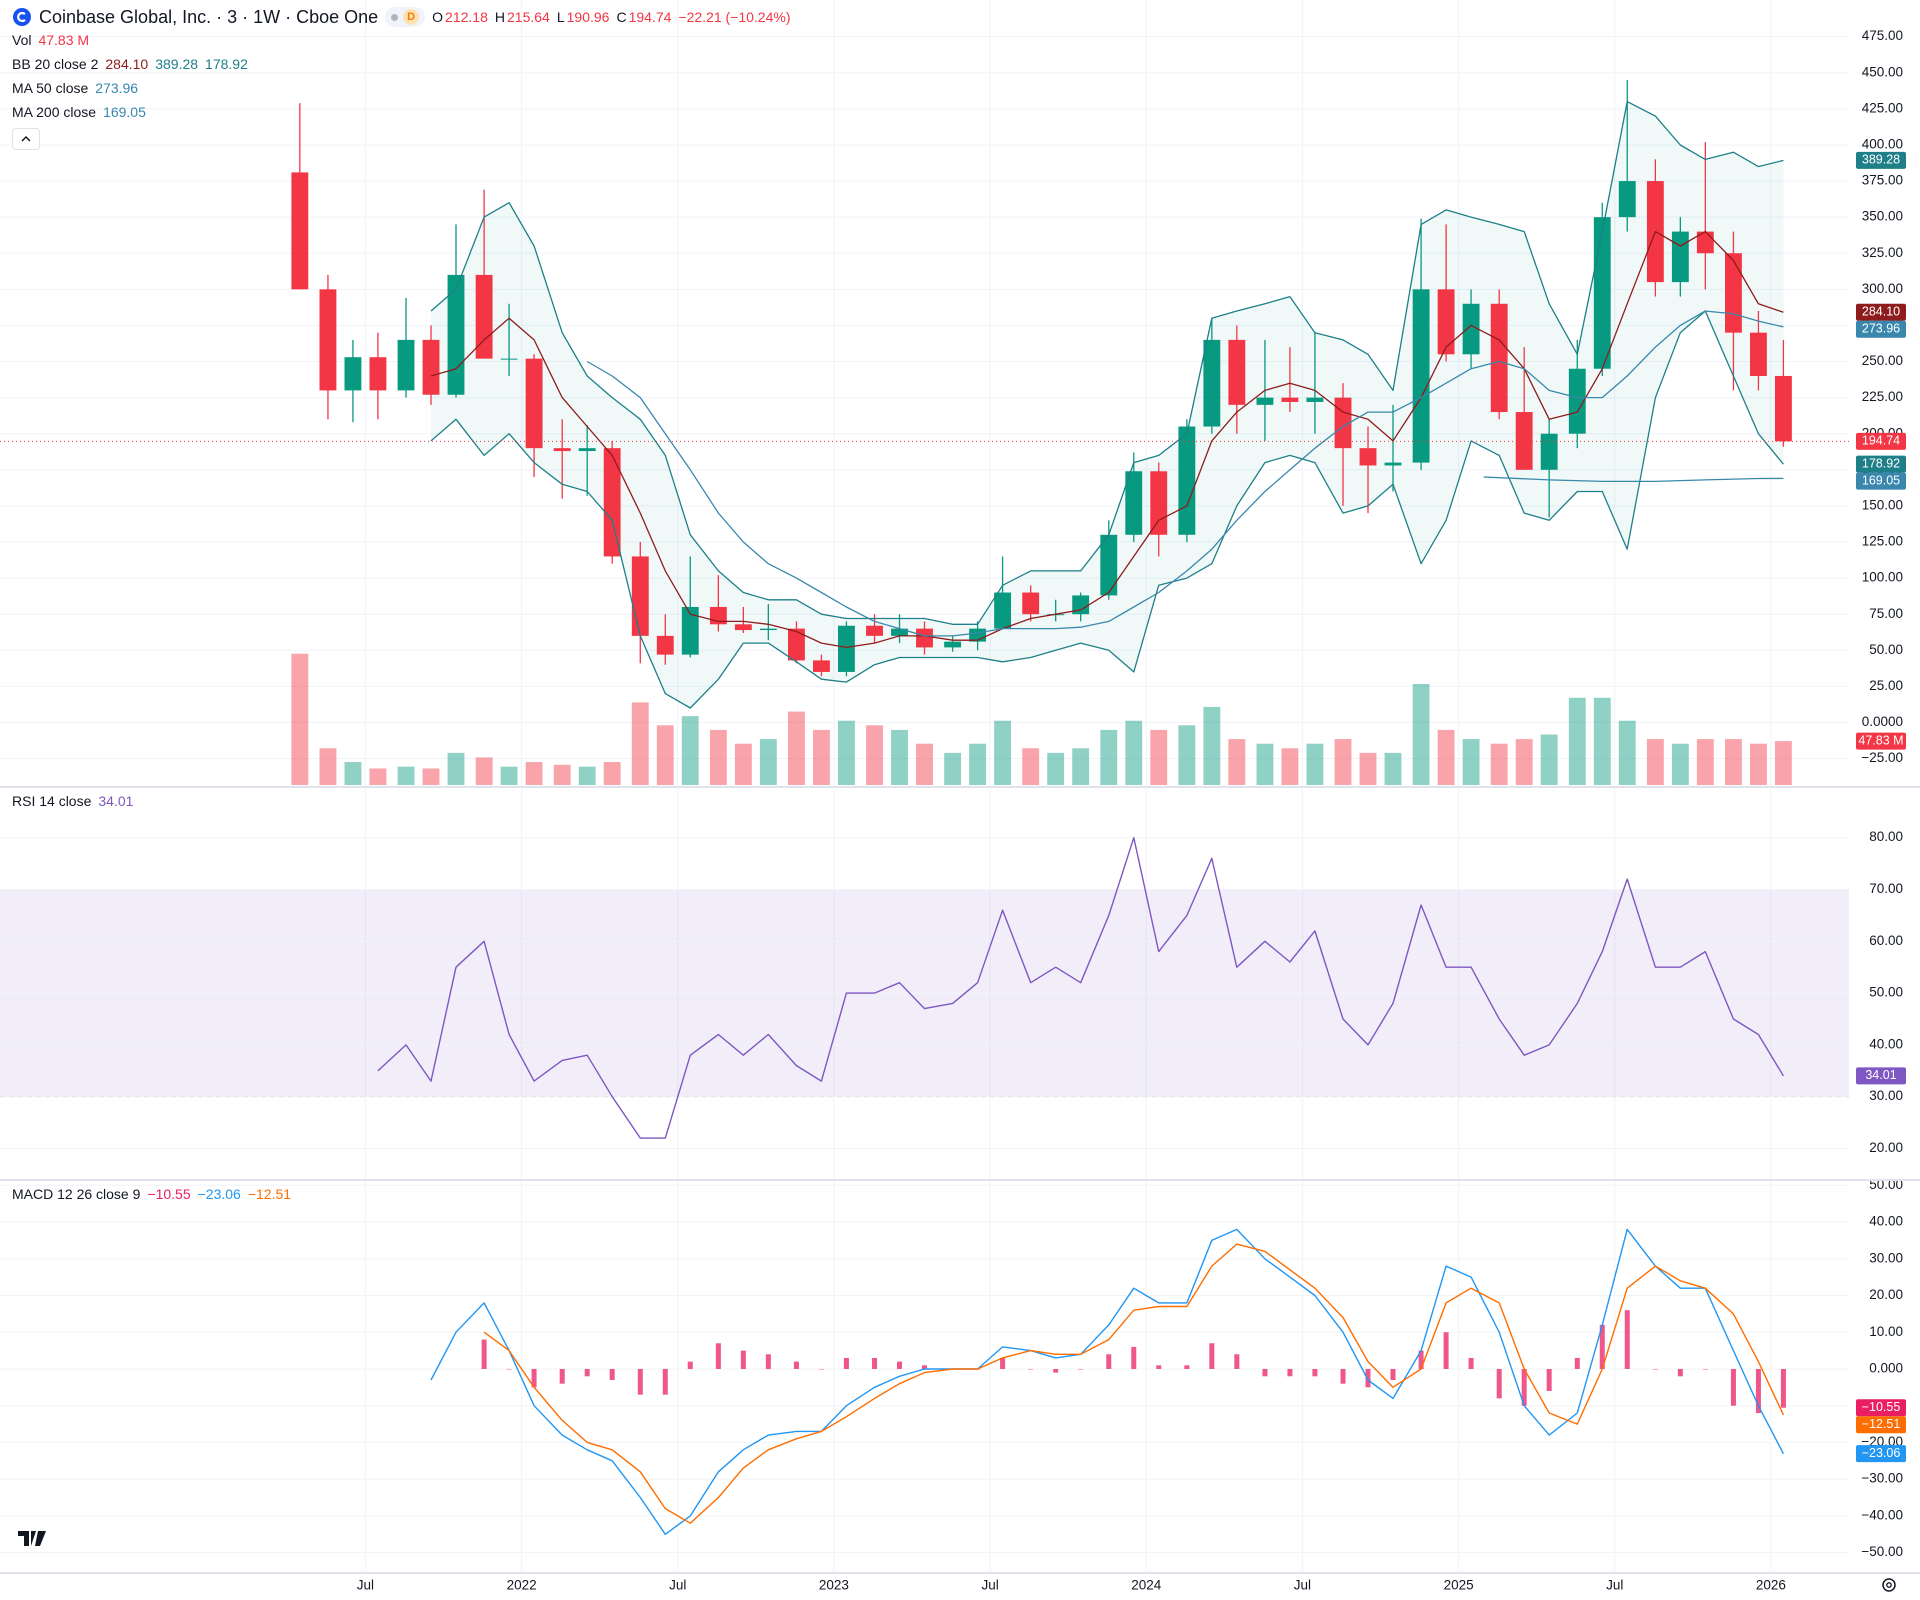  What do you see at coordinates (1882, 757) in the screenshot?
I see `y-tick-label: −25.00` at bounding box center [1882, 757].